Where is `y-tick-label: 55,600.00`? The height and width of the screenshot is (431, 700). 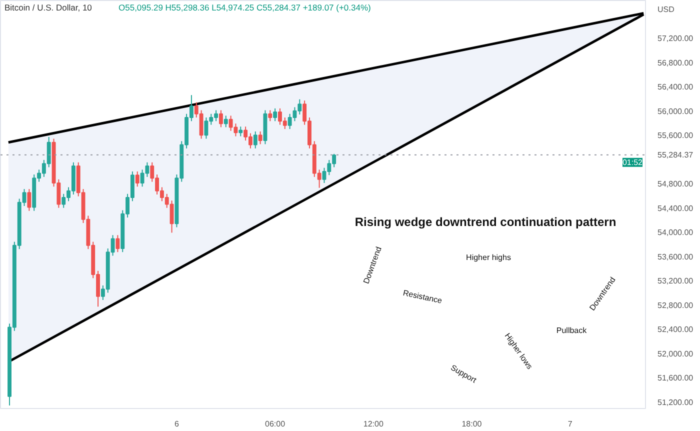 y-tick-label: 55,600.00 is located at coordinates (676, 135).